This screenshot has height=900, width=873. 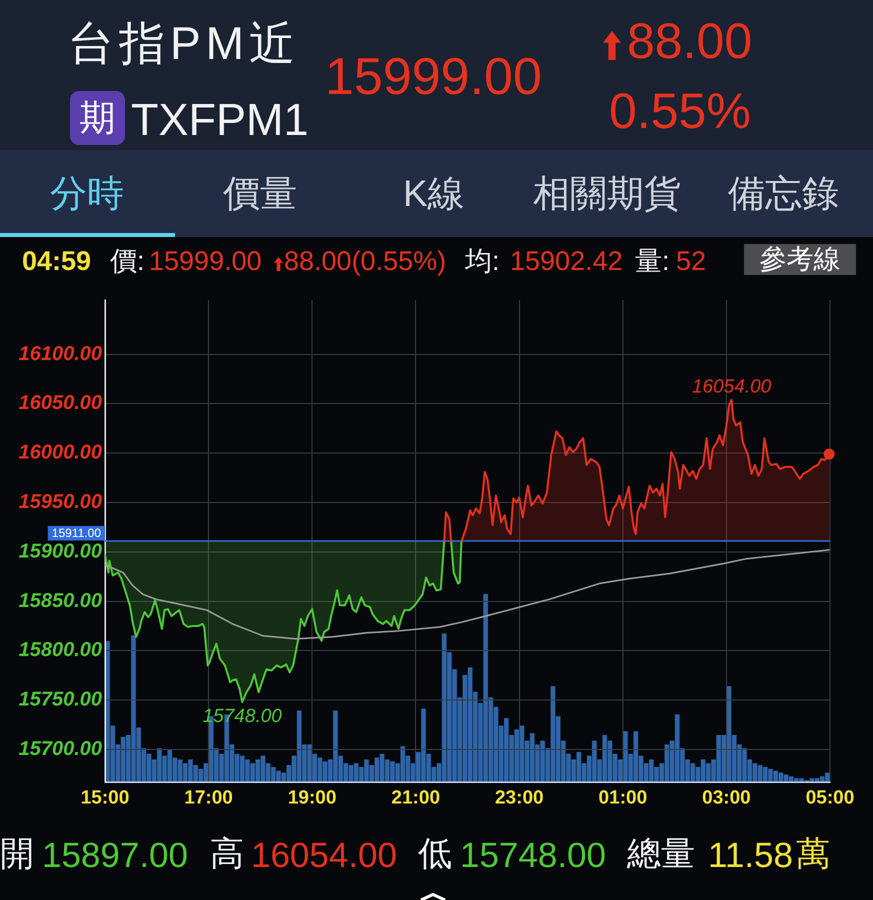 What do you see at coordinates (623, 798) in the screenshot?
I see `x-tick-label: 01:00` at bounding box center [623, 798].